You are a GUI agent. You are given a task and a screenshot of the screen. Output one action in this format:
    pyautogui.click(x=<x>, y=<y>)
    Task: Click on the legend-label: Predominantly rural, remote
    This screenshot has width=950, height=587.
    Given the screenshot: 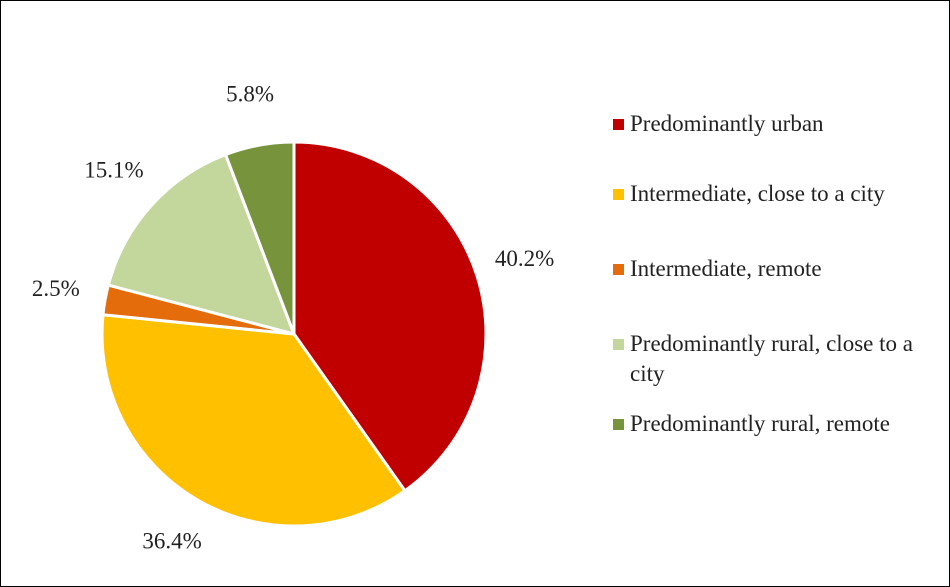 What is the action you would take?
    pyautogui.click(x=760, y=423)
    